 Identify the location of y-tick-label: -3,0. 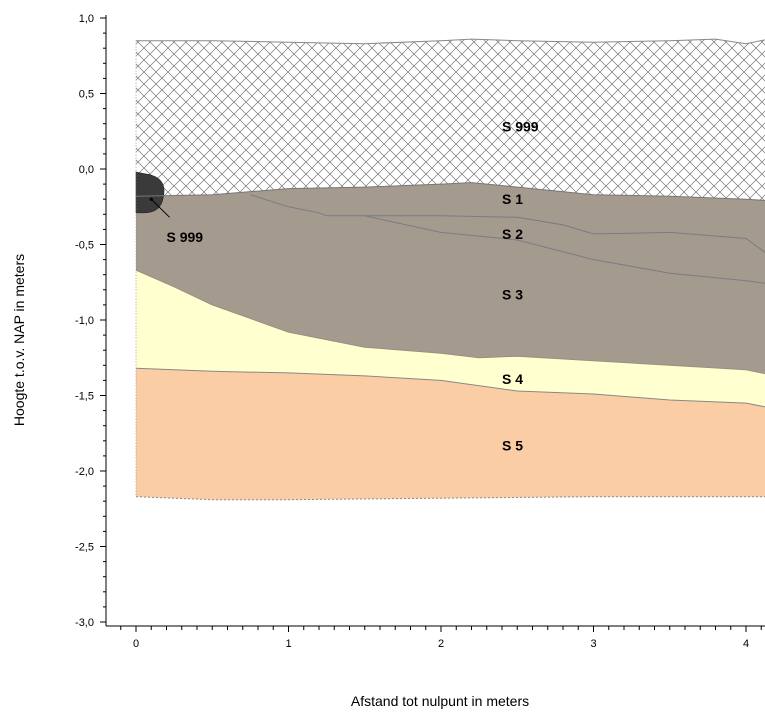
(84, 623).